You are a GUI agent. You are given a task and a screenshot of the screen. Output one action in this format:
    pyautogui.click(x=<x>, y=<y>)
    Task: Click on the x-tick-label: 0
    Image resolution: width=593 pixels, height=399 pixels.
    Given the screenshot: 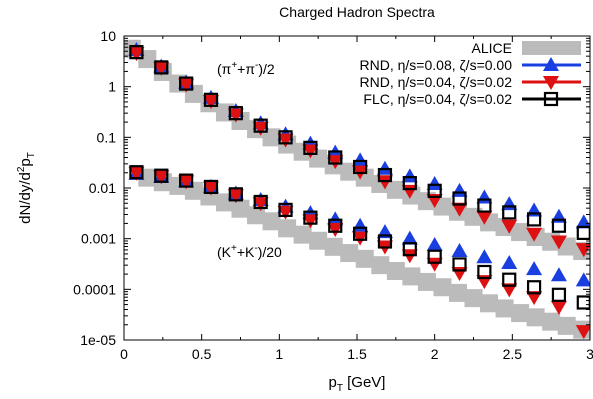 What is the action you would take?
    pyautogui.click(x=124, y=354)
    